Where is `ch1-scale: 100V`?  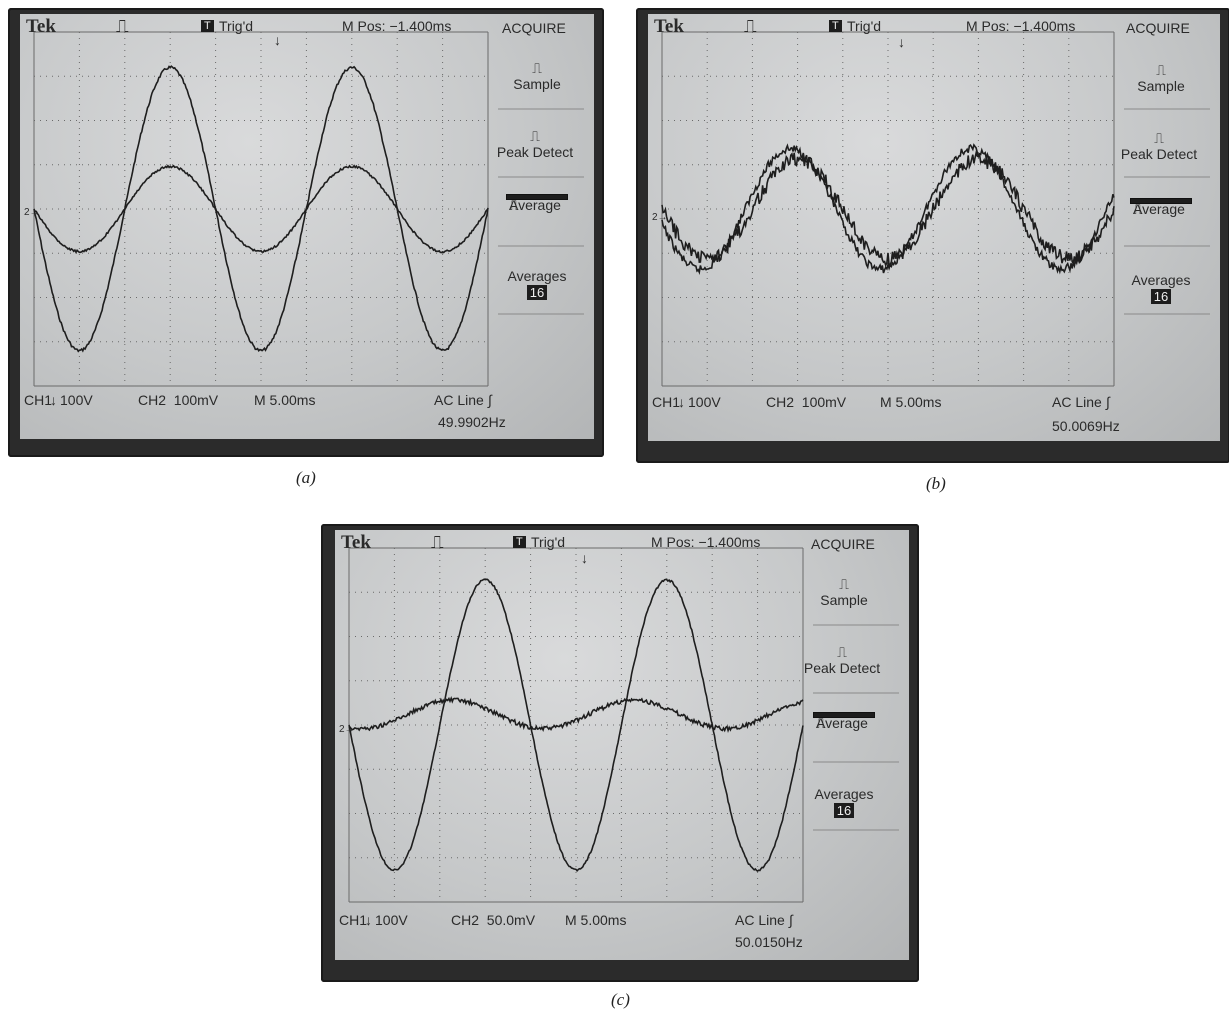
ch1-scale: 100V is located at coordinates (704, 402).